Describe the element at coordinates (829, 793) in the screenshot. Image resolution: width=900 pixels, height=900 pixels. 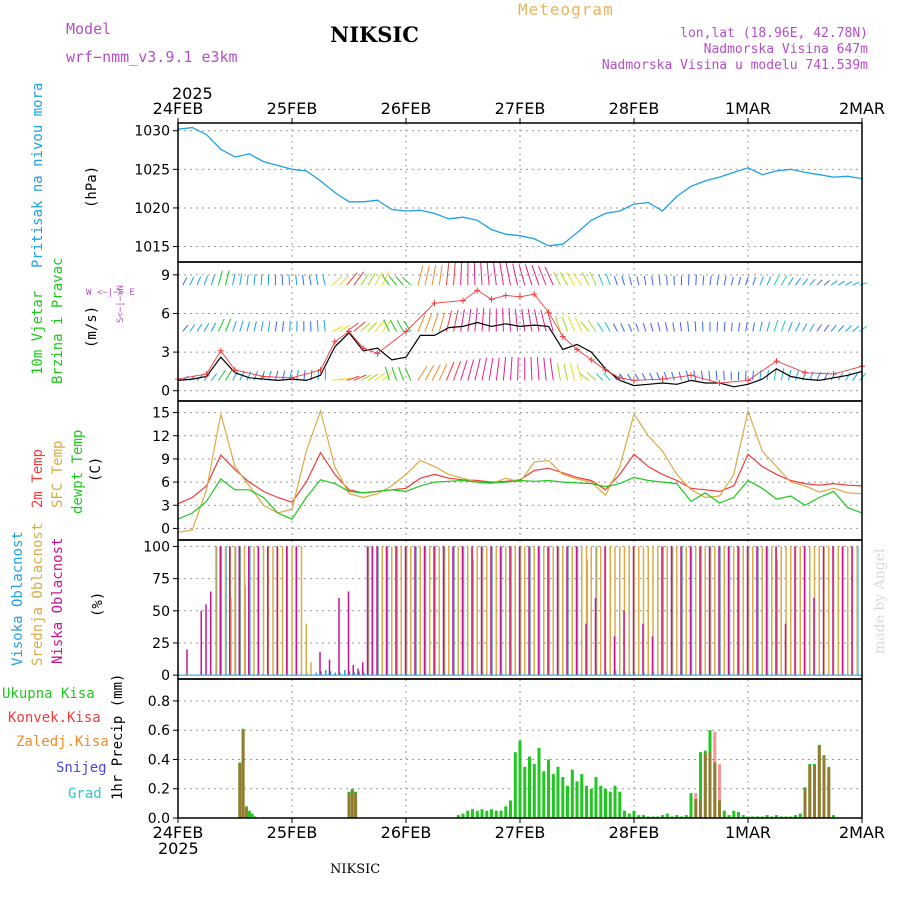
I see `precip-conv-bar` at that location.